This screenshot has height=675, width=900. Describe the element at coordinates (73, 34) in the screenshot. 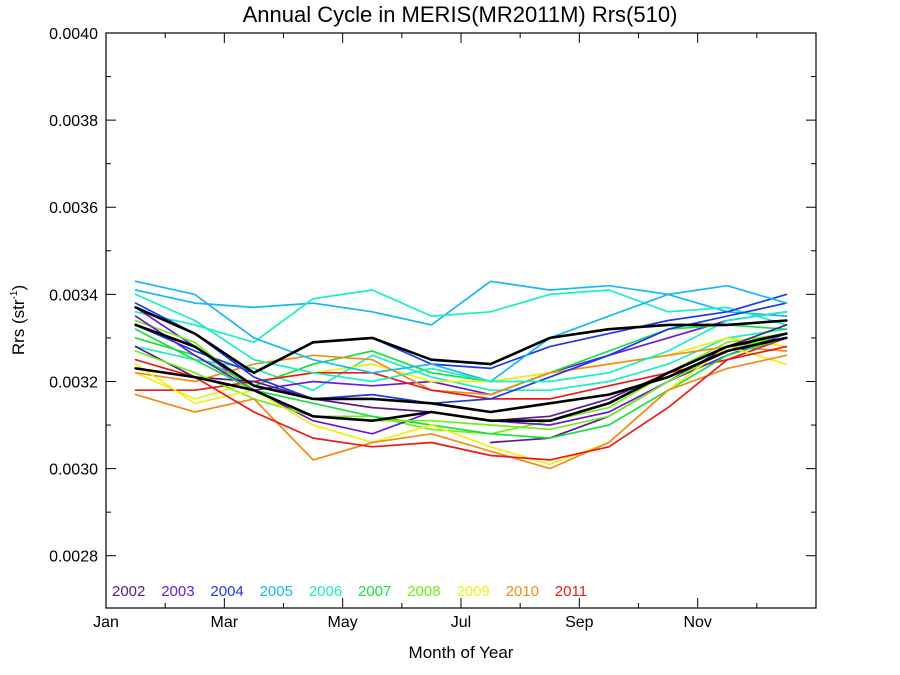

I see `y-tick-label: 0.0040` at that location.